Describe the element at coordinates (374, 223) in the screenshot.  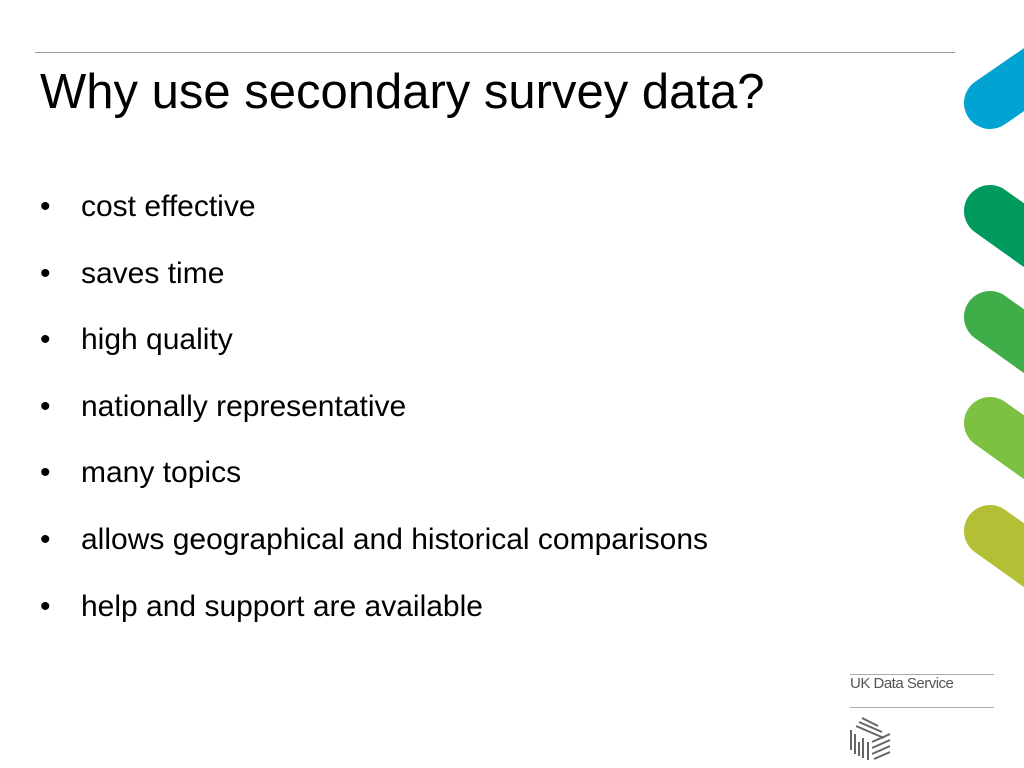
I see `bullet-item: • cost effective` at that location.